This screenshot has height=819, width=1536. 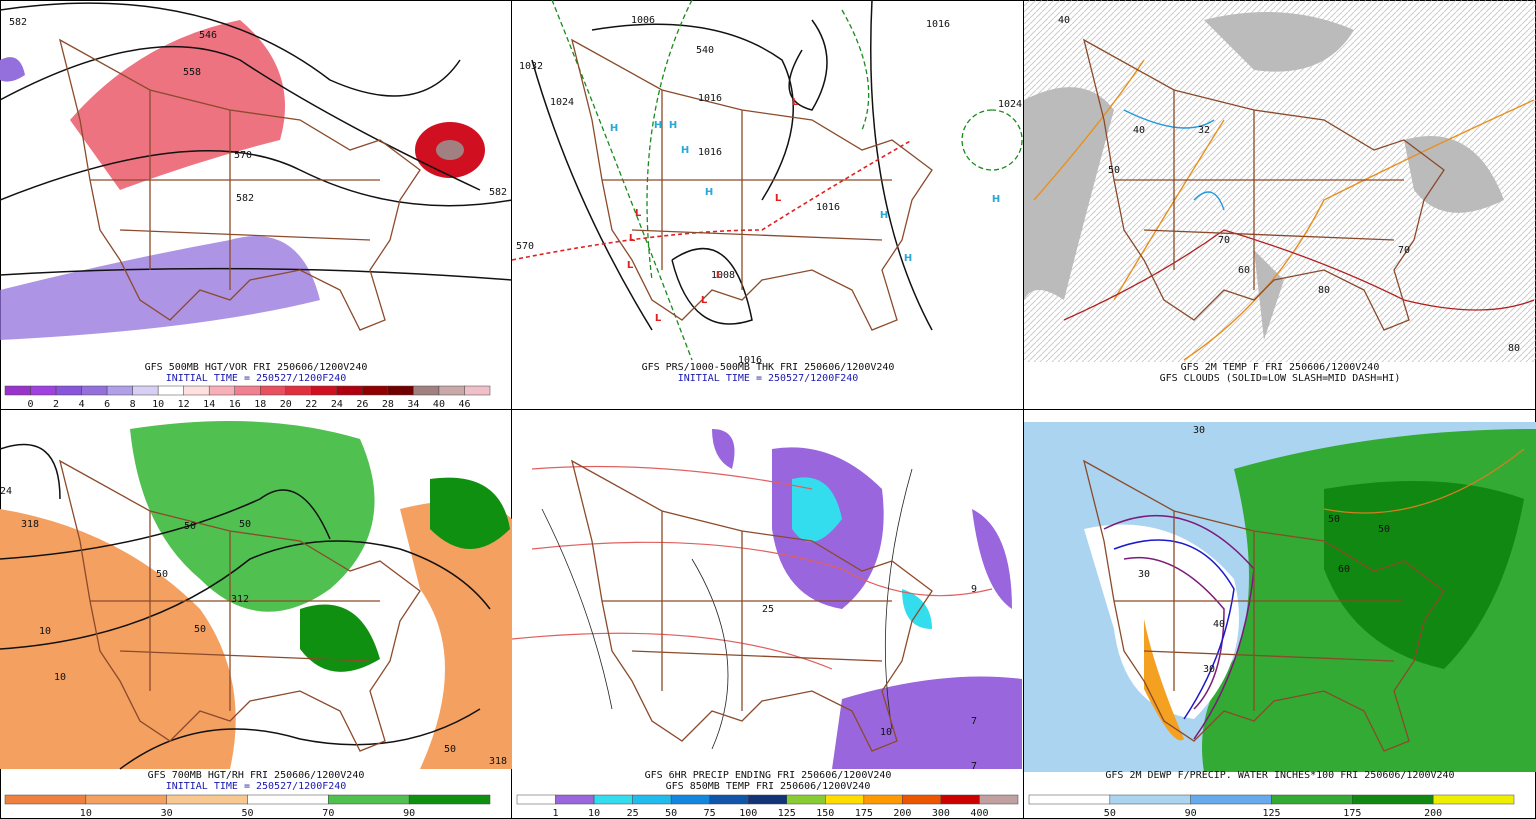 What do you see at coordinates (941, 813) in the screenshot?
I see `colorbar-label: 300` at bounding box center [941, 813].